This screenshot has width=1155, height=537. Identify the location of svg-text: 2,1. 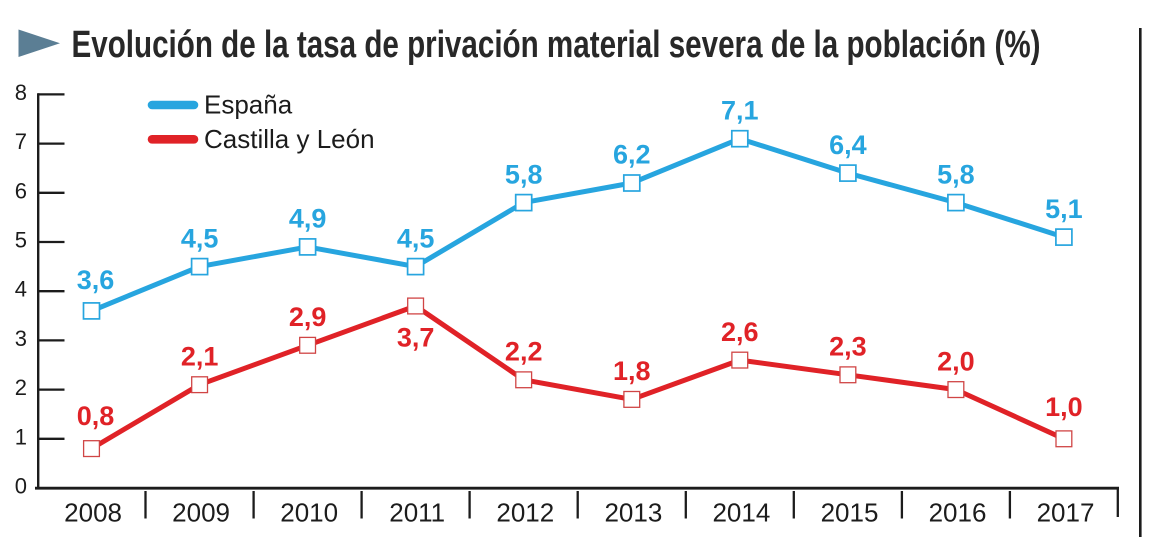
(200, 356).